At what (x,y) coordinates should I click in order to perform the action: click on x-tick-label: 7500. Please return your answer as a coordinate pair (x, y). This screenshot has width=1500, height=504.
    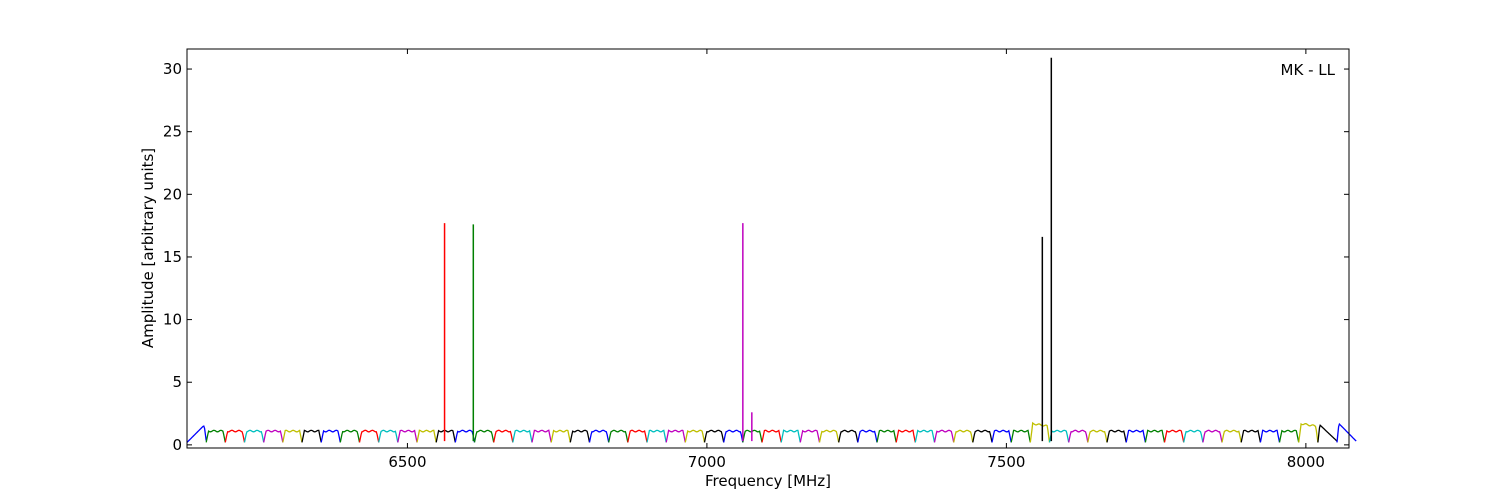
    Looking at the image, I should click on (1006, 462).